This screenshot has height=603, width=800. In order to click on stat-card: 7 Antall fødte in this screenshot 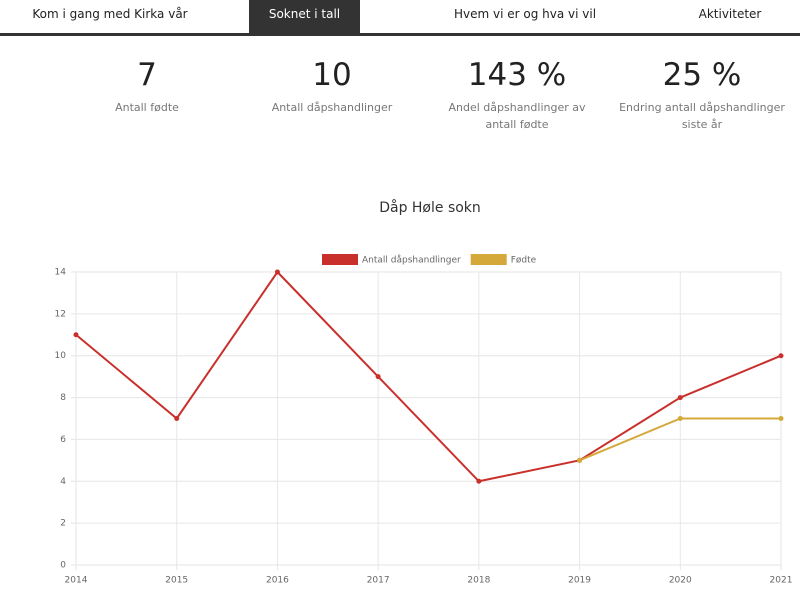, I will do `click(147, 85)`.